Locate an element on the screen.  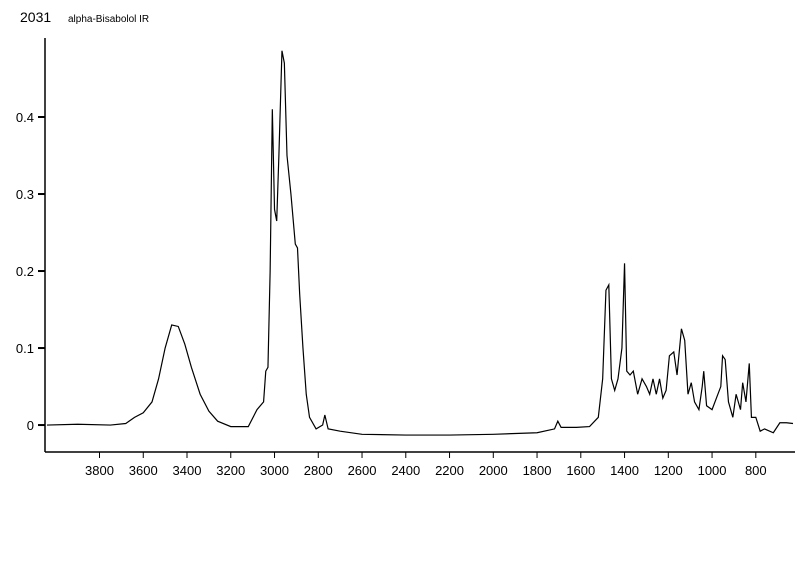
x-tick-label: 3000 is located at coordinates (274, 470).